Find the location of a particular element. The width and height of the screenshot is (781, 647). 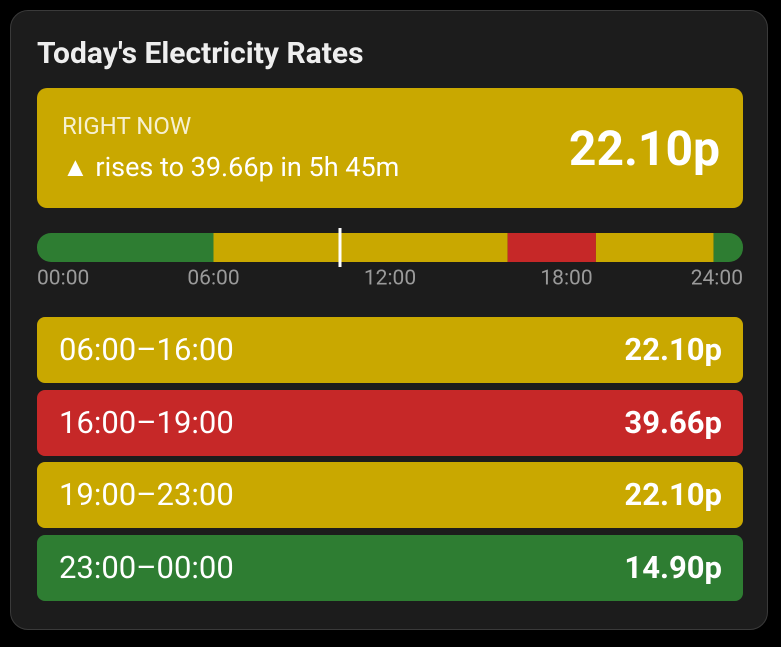

rate-period: 06:00–16:00 is located at coordinates (146, 349).